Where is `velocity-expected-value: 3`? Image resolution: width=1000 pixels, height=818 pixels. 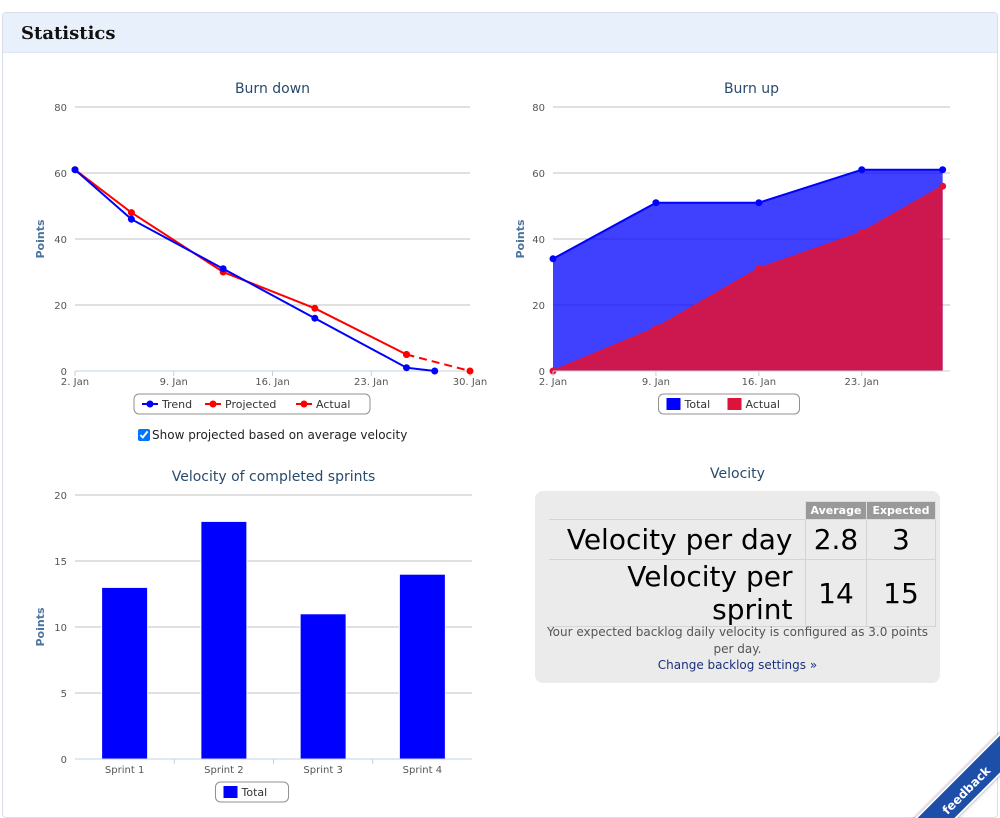 velocity-expected-value: 3 is located at coordinates (901, 539).